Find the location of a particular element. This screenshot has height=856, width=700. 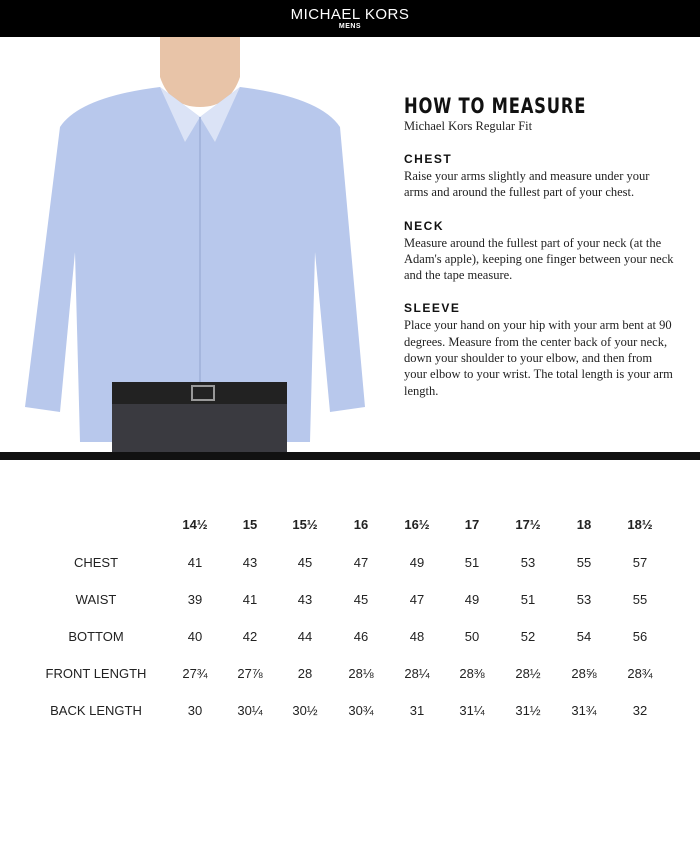

table-row: BACK LENGTH 30 30¼ 30½ 30¾ 31 31¼ 31½ 31¾ 32 is located at coordinates (350, 713).